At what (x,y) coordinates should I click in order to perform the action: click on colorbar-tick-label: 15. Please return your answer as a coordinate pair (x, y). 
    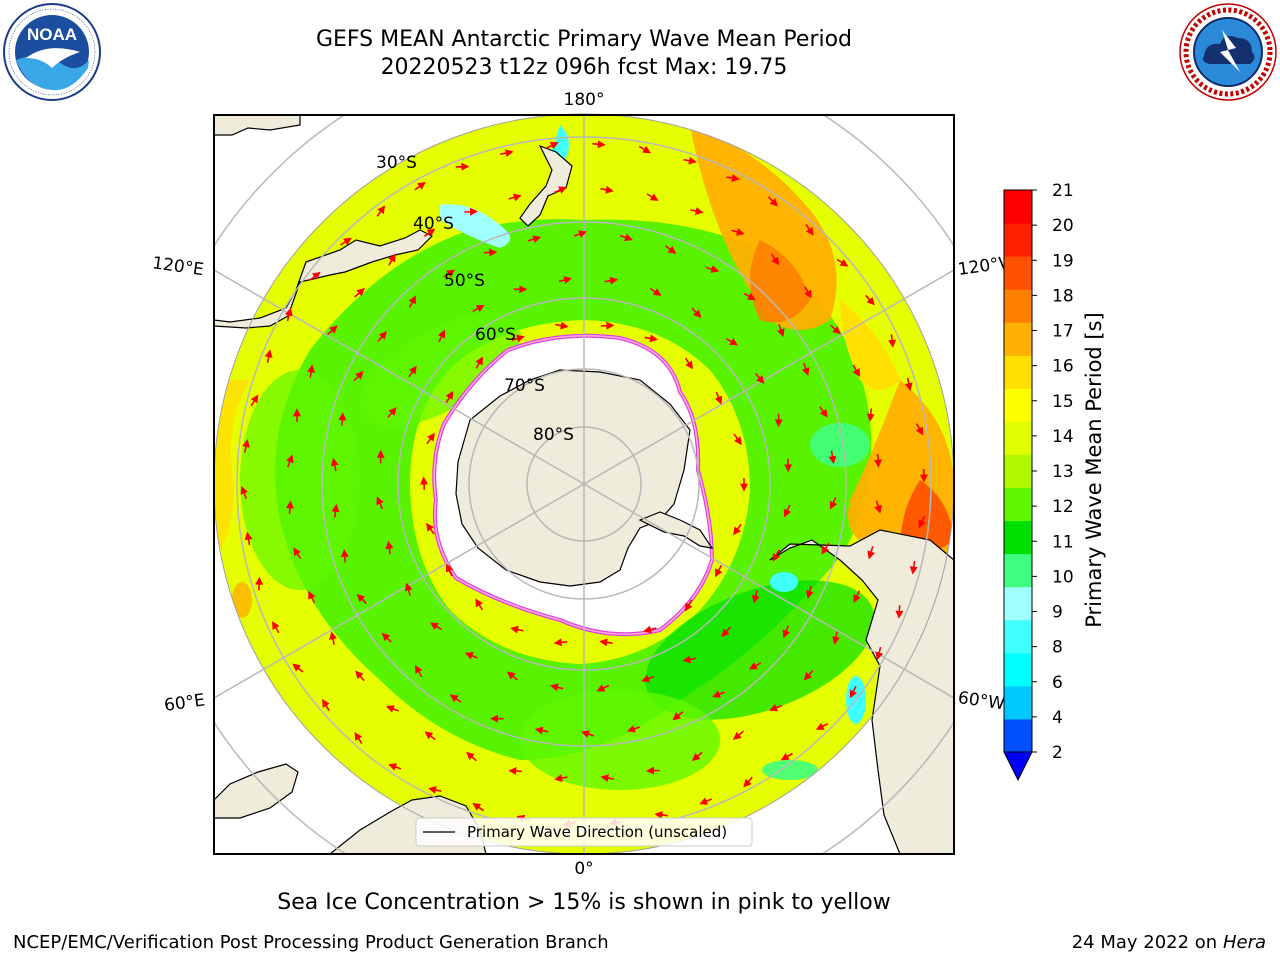
    Looking at the image, I should click on (1063, 402).